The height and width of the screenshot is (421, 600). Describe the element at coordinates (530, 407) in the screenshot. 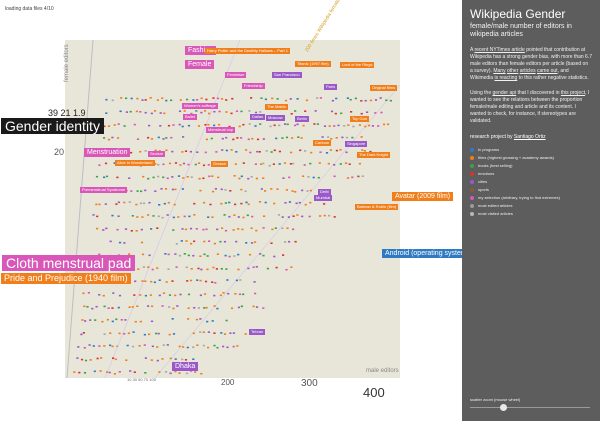

I see `zoom-slider-track` at that location.